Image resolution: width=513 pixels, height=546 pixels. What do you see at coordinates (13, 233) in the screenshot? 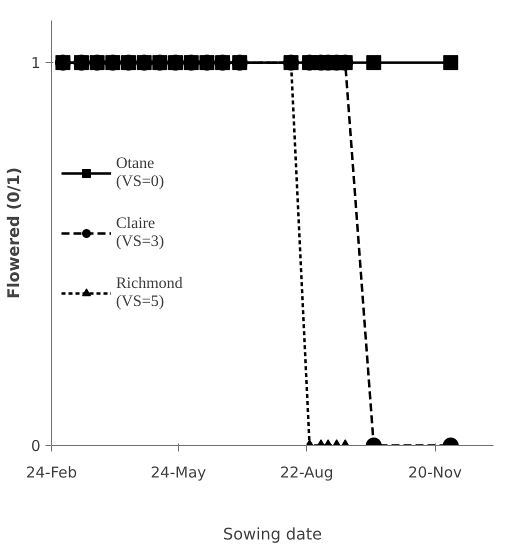
I see `y-axis-title: Flowered (0/1)` at bounding box center [13, 233].